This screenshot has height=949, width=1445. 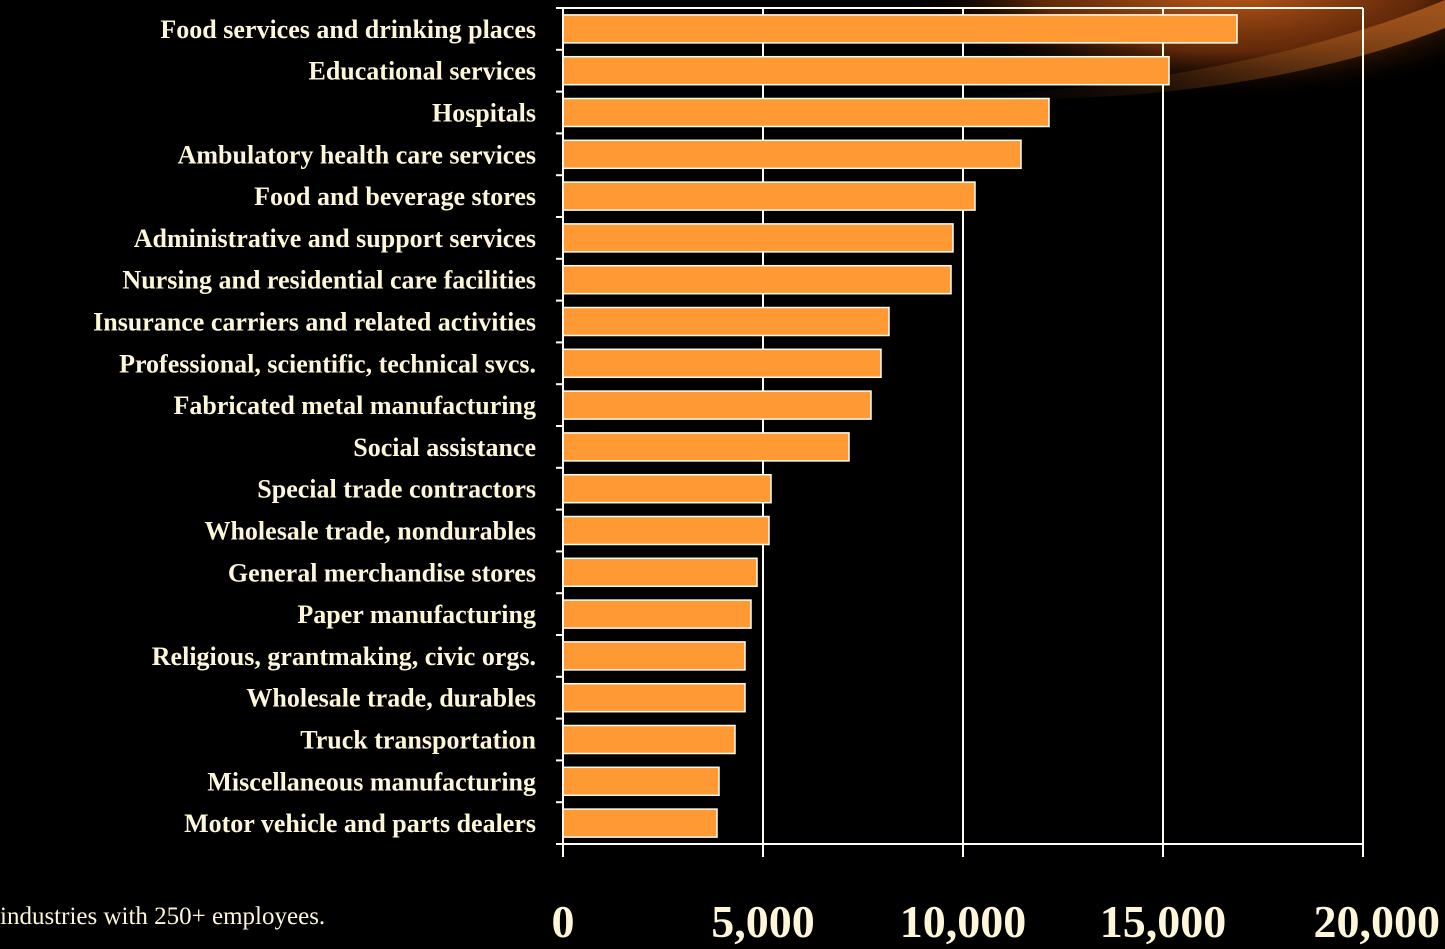 I want to click on category-label: General merchandise stores, so click(x=382, y=572).